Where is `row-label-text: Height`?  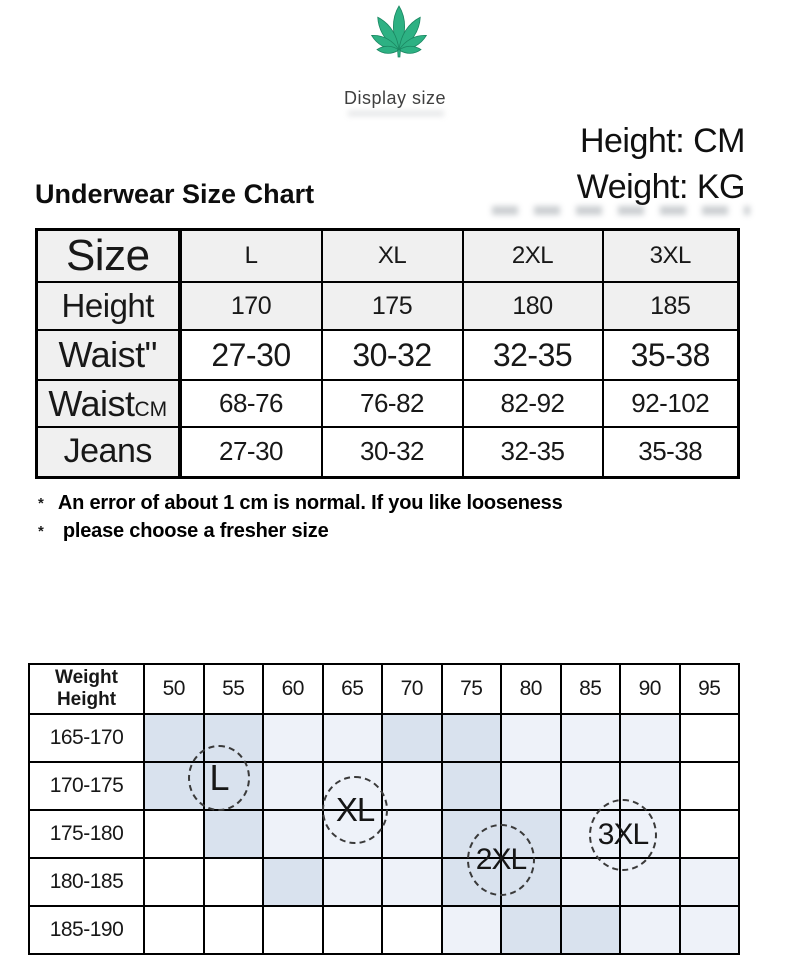
row-label-text: Height is located at coordinates (108, 305).